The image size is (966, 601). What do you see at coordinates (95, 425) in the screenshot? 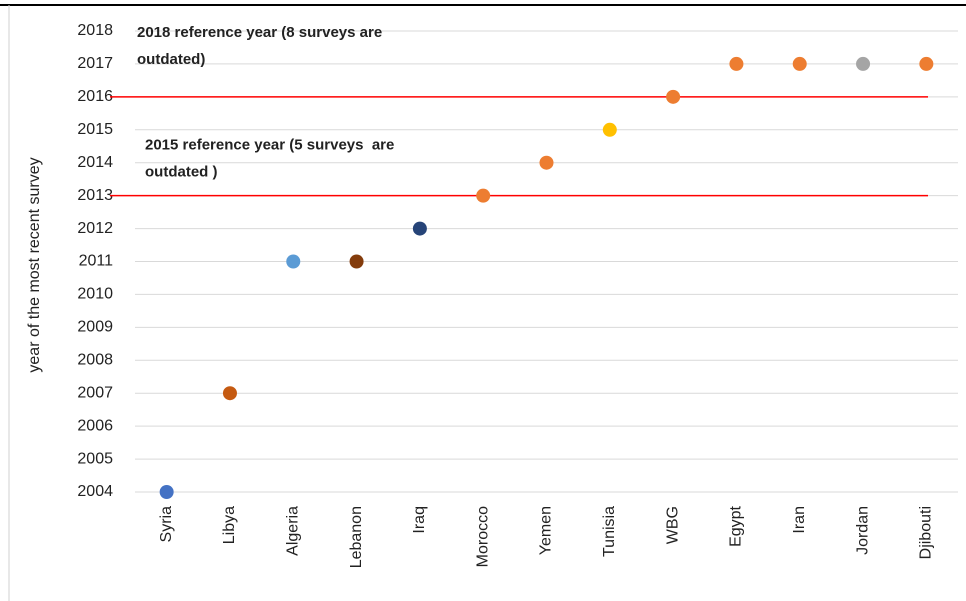
I see `y-tick-label: 2006` at bounding box center [95, 425].